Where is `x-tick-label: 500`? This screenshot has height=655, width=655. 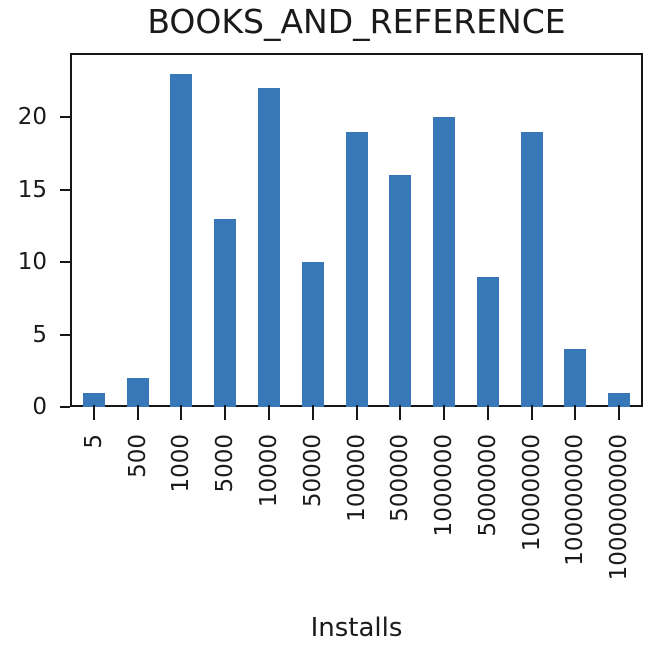 x-tick-label: 500 is located at coordinates (137, 456).